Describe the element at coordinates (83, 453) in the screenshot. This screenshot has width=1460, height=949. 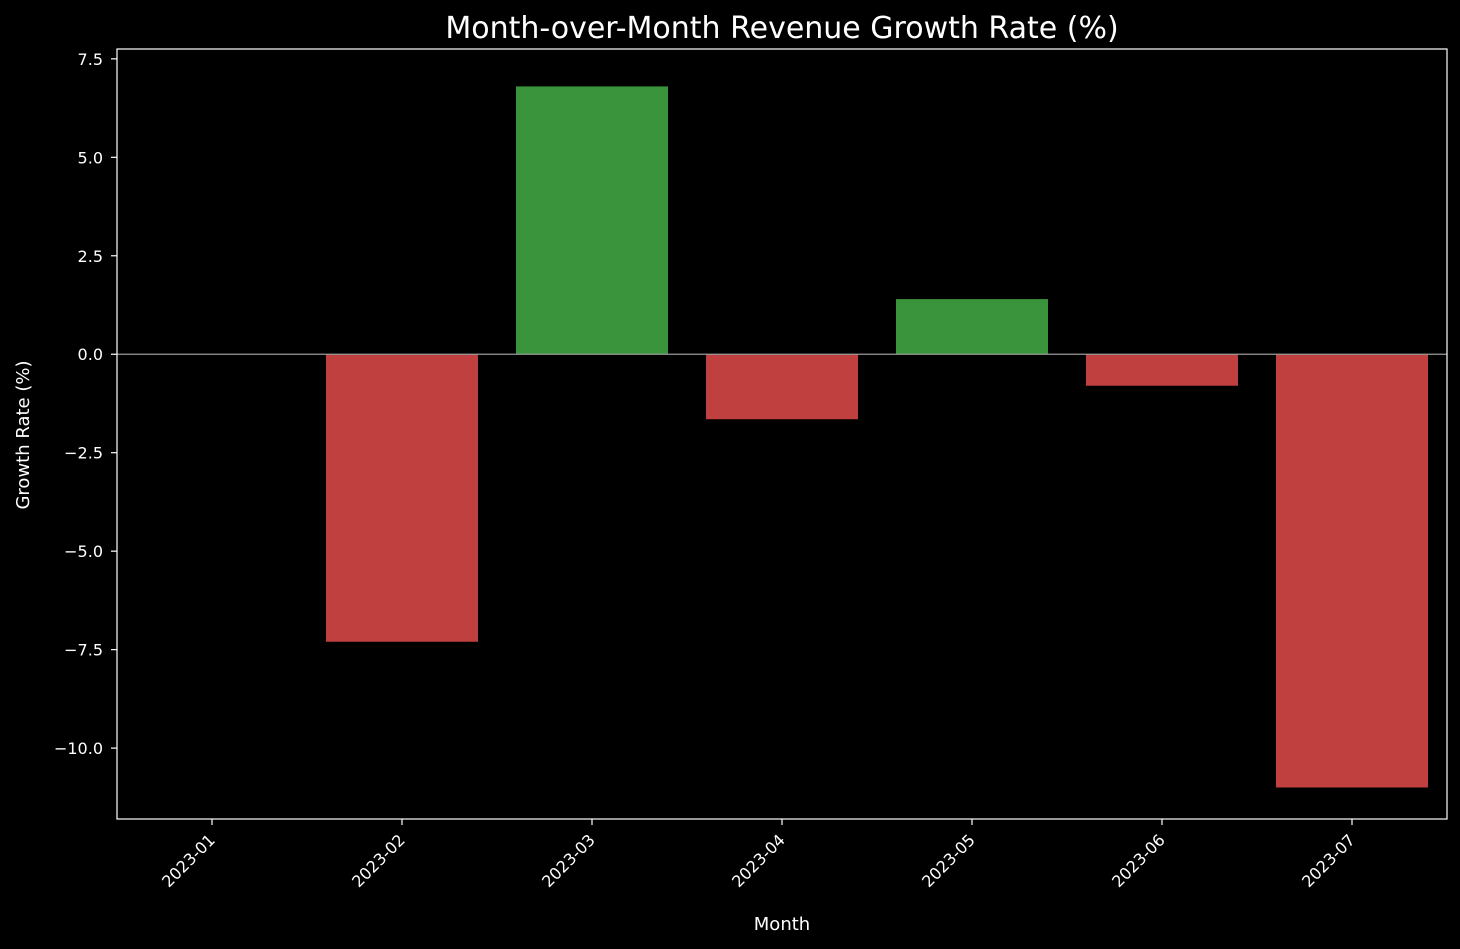
I see `y-tick-label: −2.5` at that location.